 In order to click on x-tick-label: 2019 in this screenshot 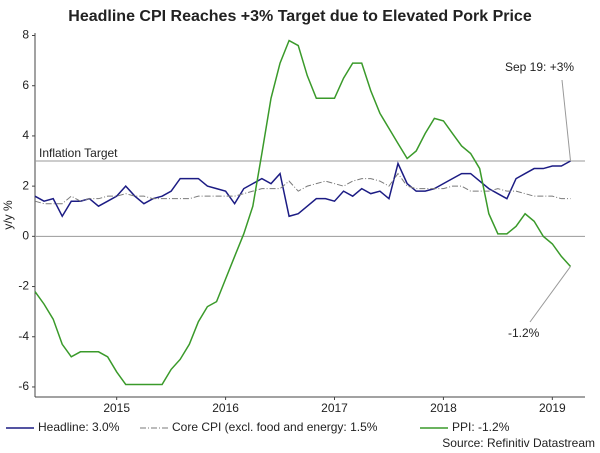, I will do `click(552, 408)`.